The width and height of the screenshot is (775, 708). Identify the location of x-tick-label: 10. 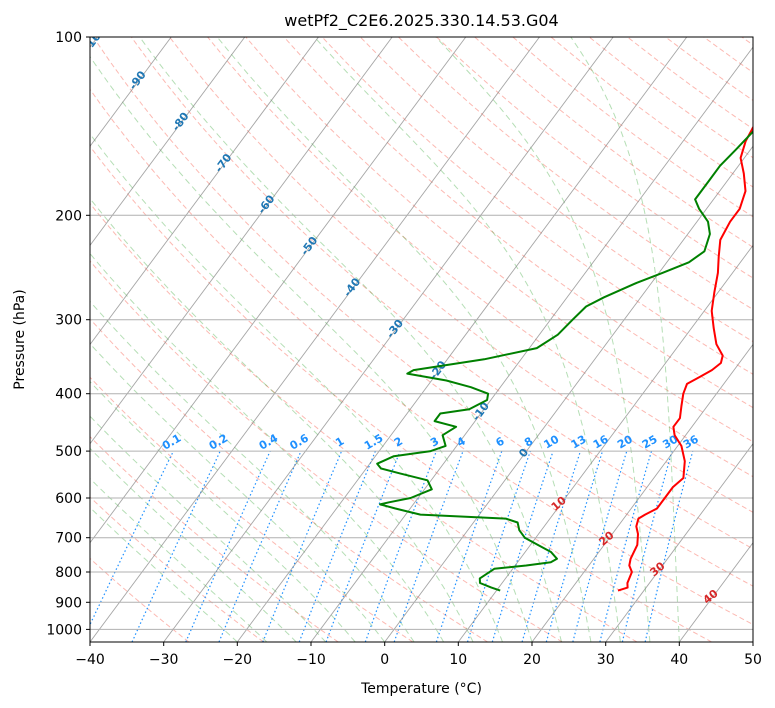
(458, 660).